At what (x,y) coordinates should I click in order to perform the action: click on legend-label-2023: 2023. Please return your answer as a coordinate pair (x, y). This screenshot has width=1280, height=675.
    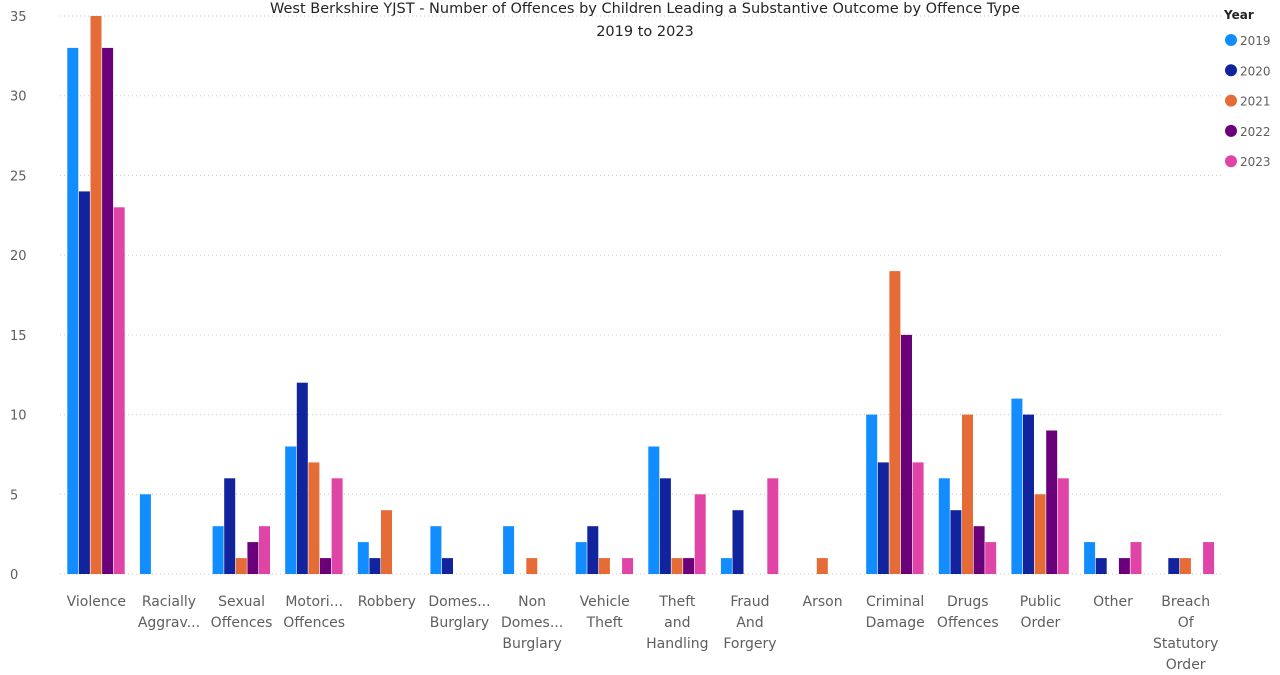
    Looking at the image, I should click on (1255, 162).